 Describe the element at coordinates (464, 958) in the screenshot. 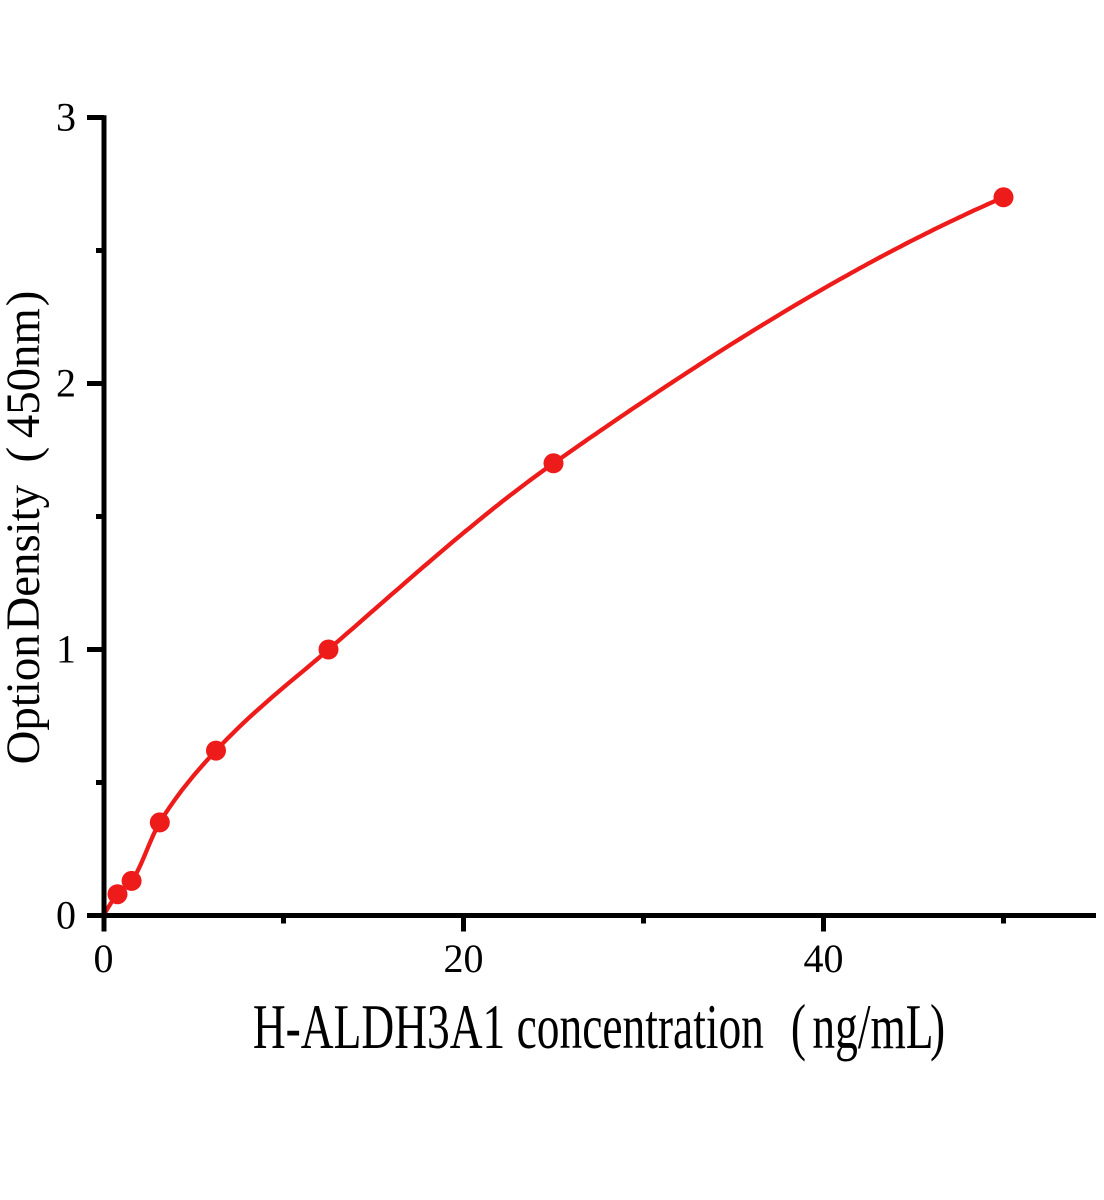

I see `svg-text: 20` at that location.